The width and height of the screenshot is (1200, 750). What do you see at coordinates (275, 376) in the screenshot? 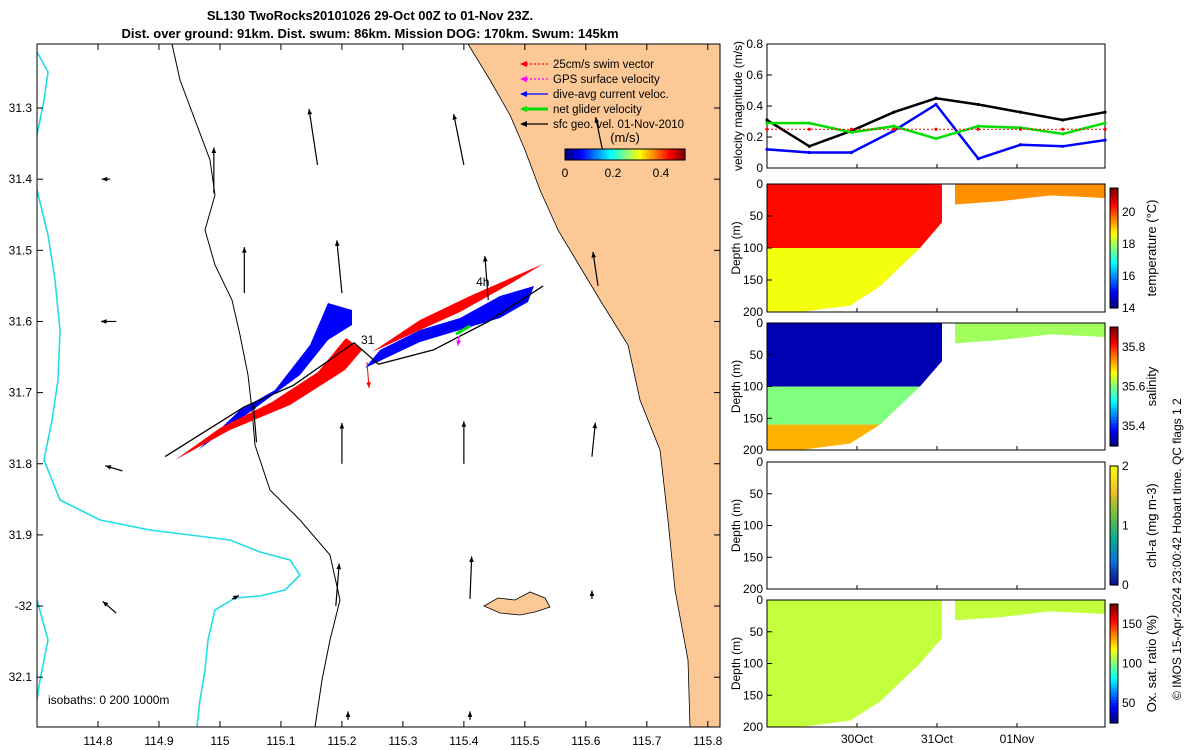
I see `current-fan-west` at bounding box center [275, 376].